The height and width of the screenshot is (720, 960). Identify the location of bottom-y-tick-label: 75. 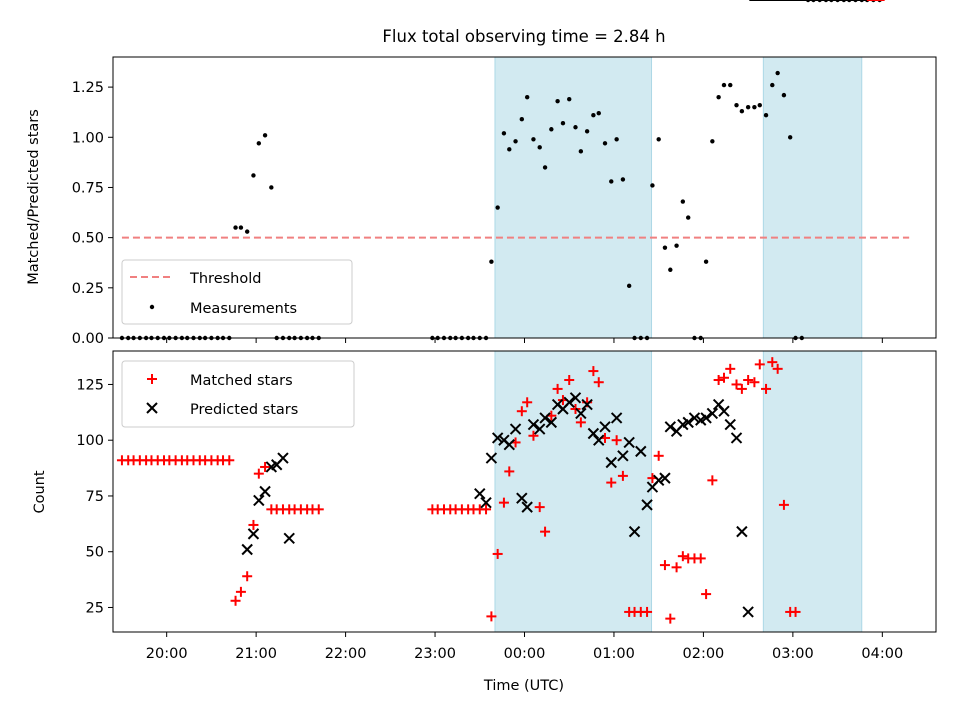
(95, 497).